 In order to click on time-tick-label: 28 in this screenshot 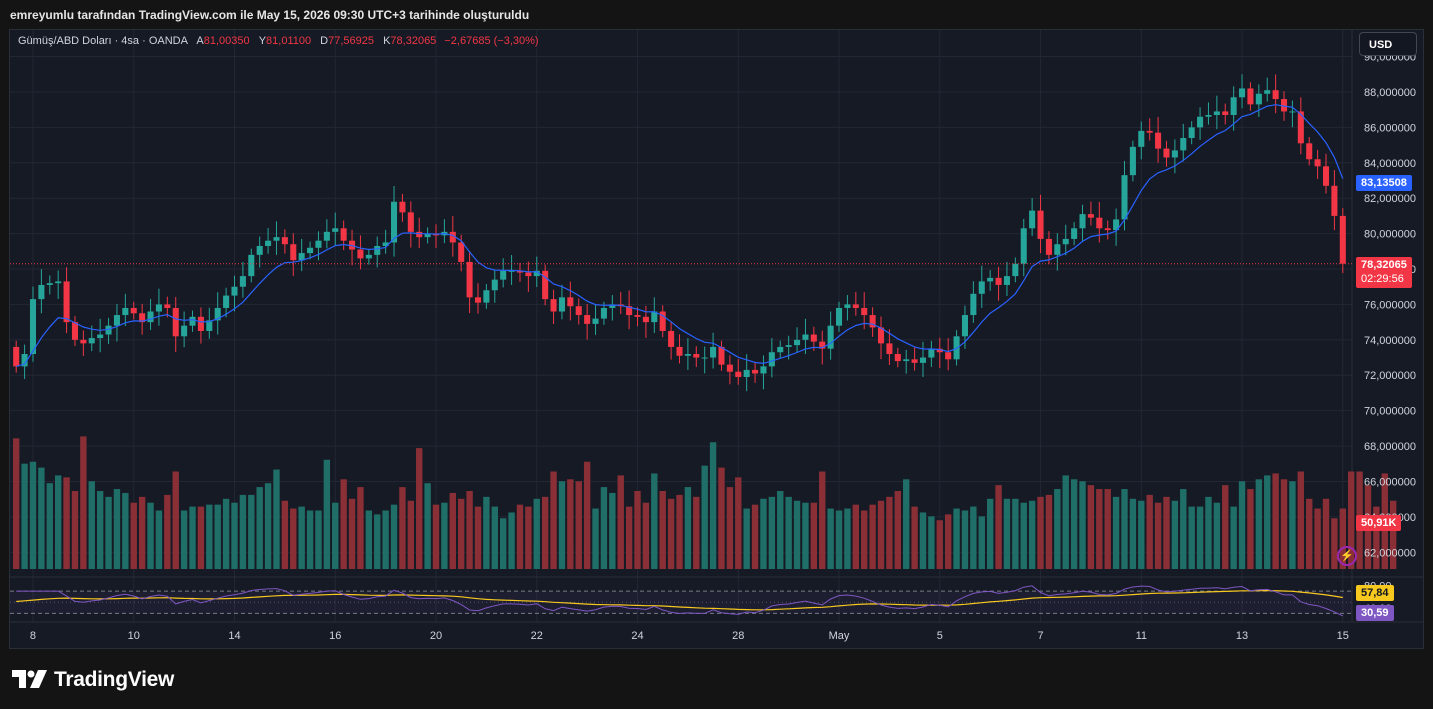, I will do `click(738, 636)`.